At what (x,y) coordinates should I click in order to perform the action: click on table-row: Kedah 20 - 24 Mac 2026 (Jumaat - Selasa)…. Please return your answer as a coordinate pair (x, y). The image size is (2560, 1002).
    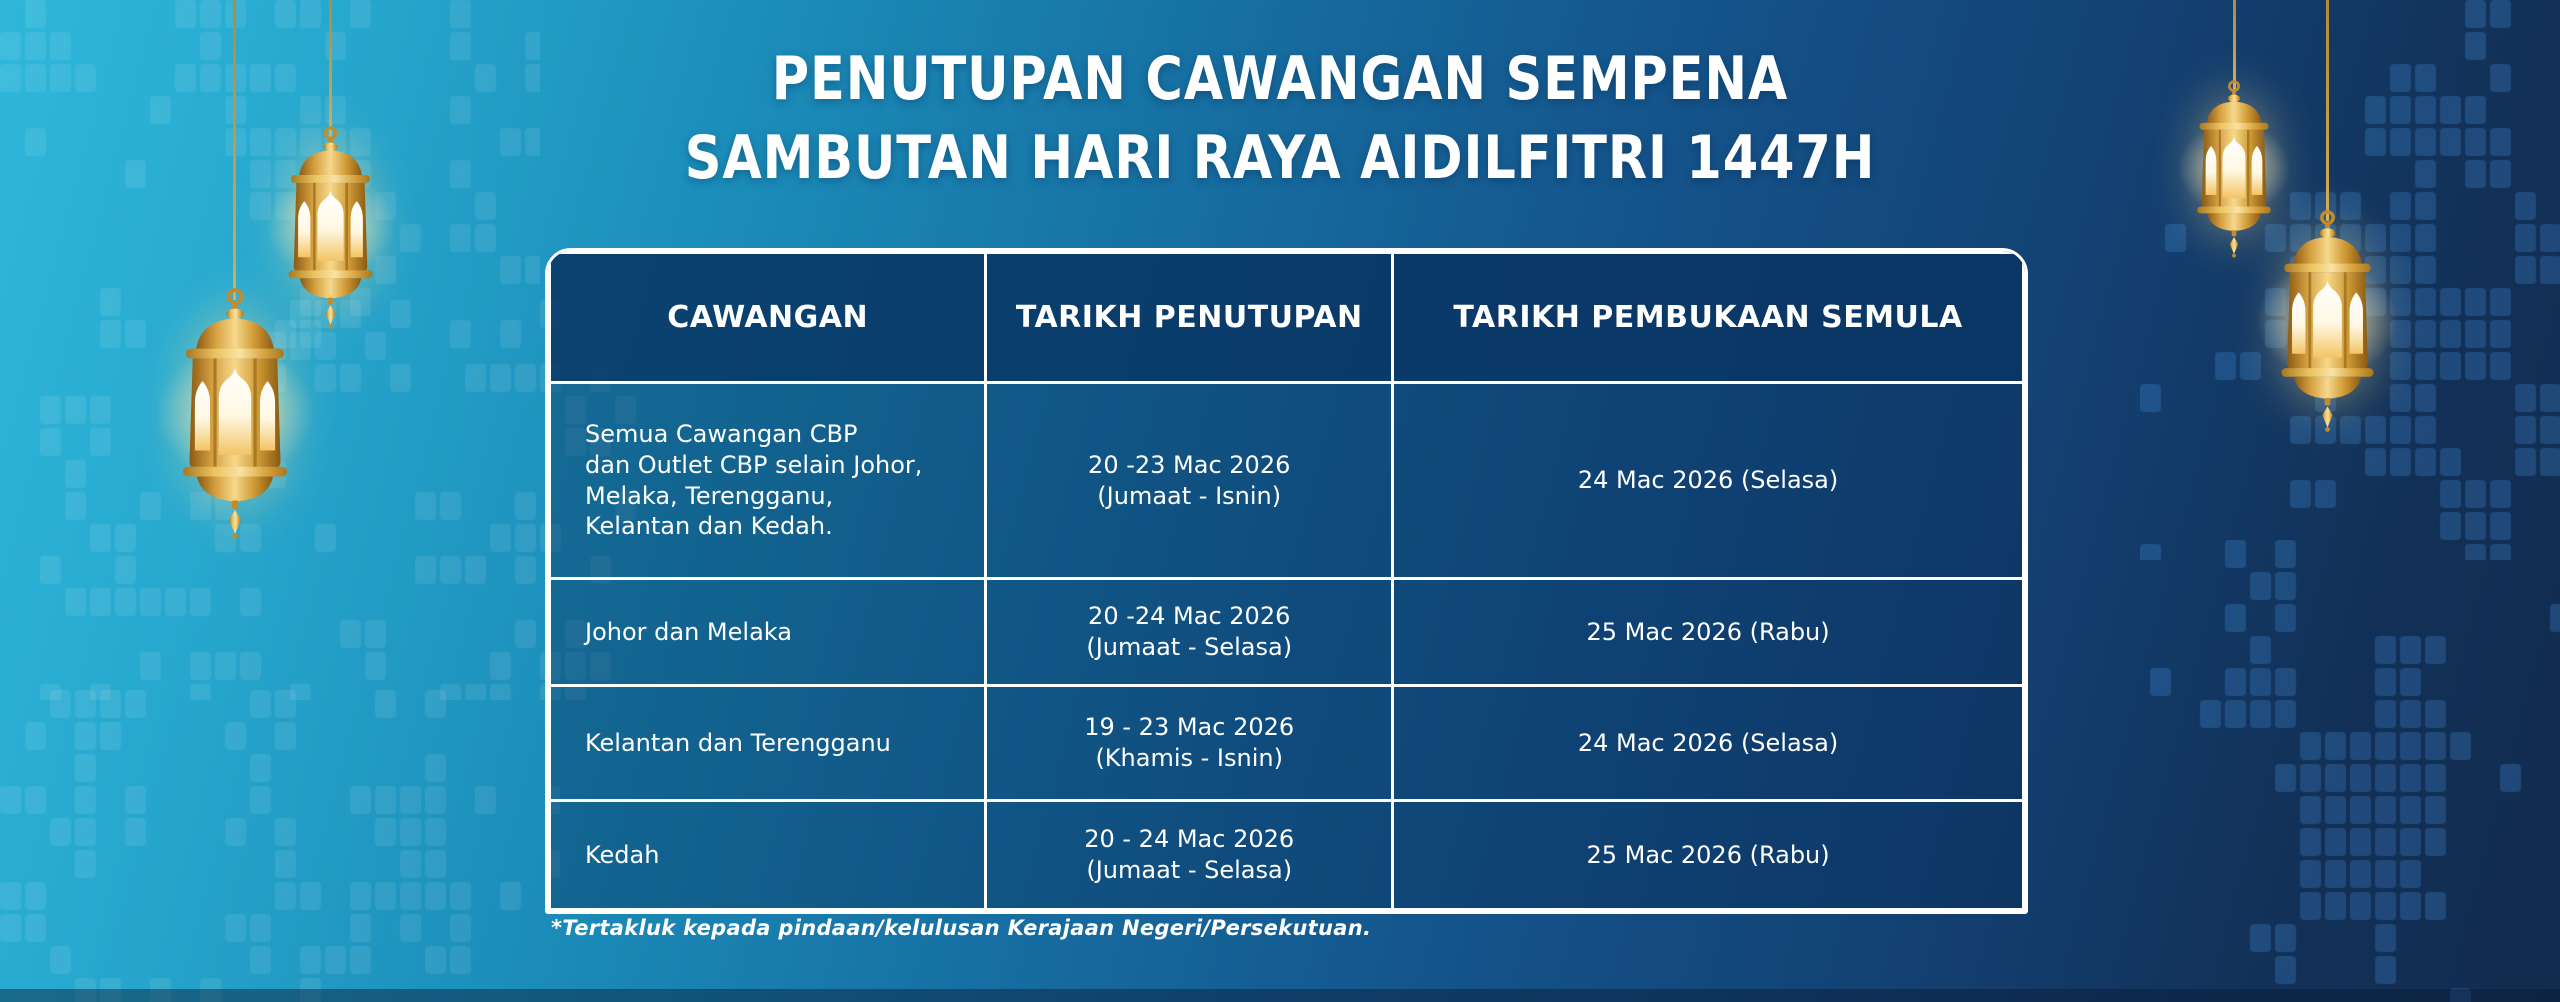
    Looking at the image, I should click on (1286, 855).